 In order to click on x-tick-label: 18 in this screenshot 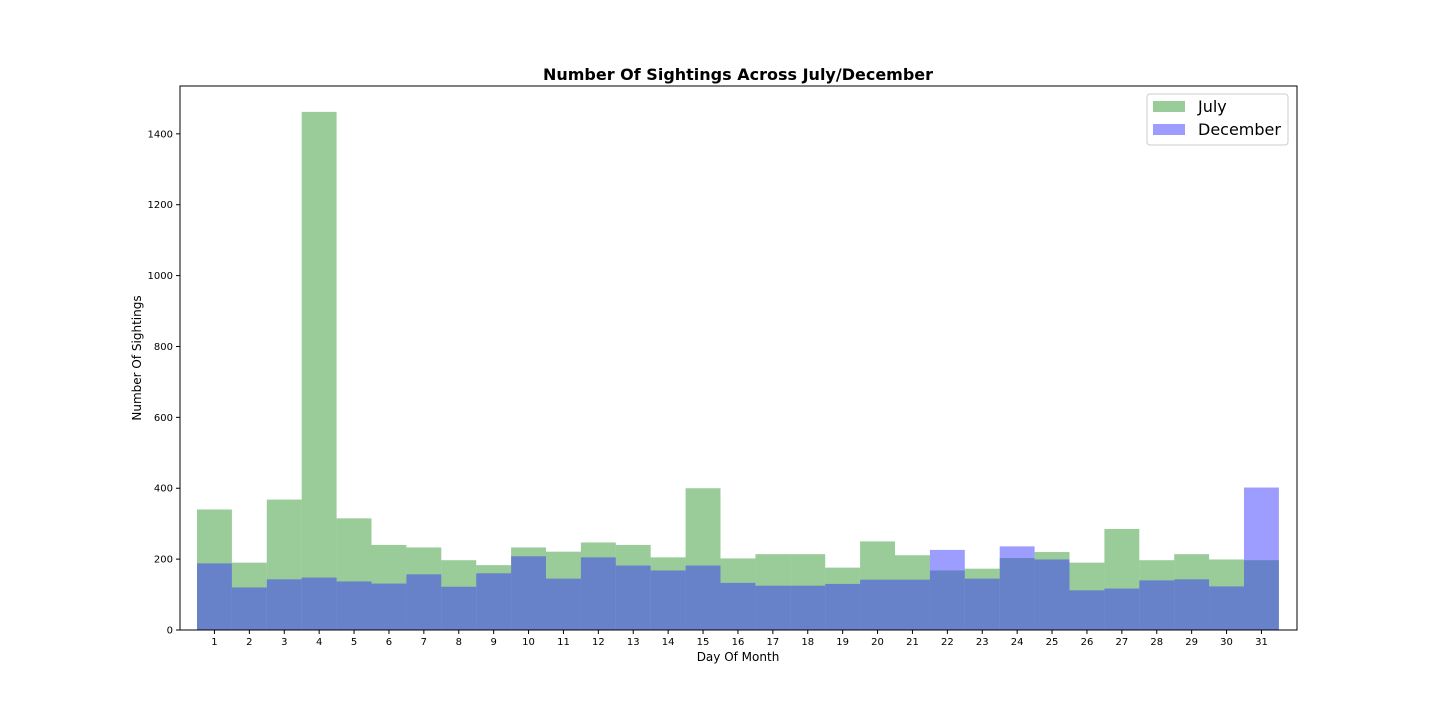, I will do `click(807, 642)`.